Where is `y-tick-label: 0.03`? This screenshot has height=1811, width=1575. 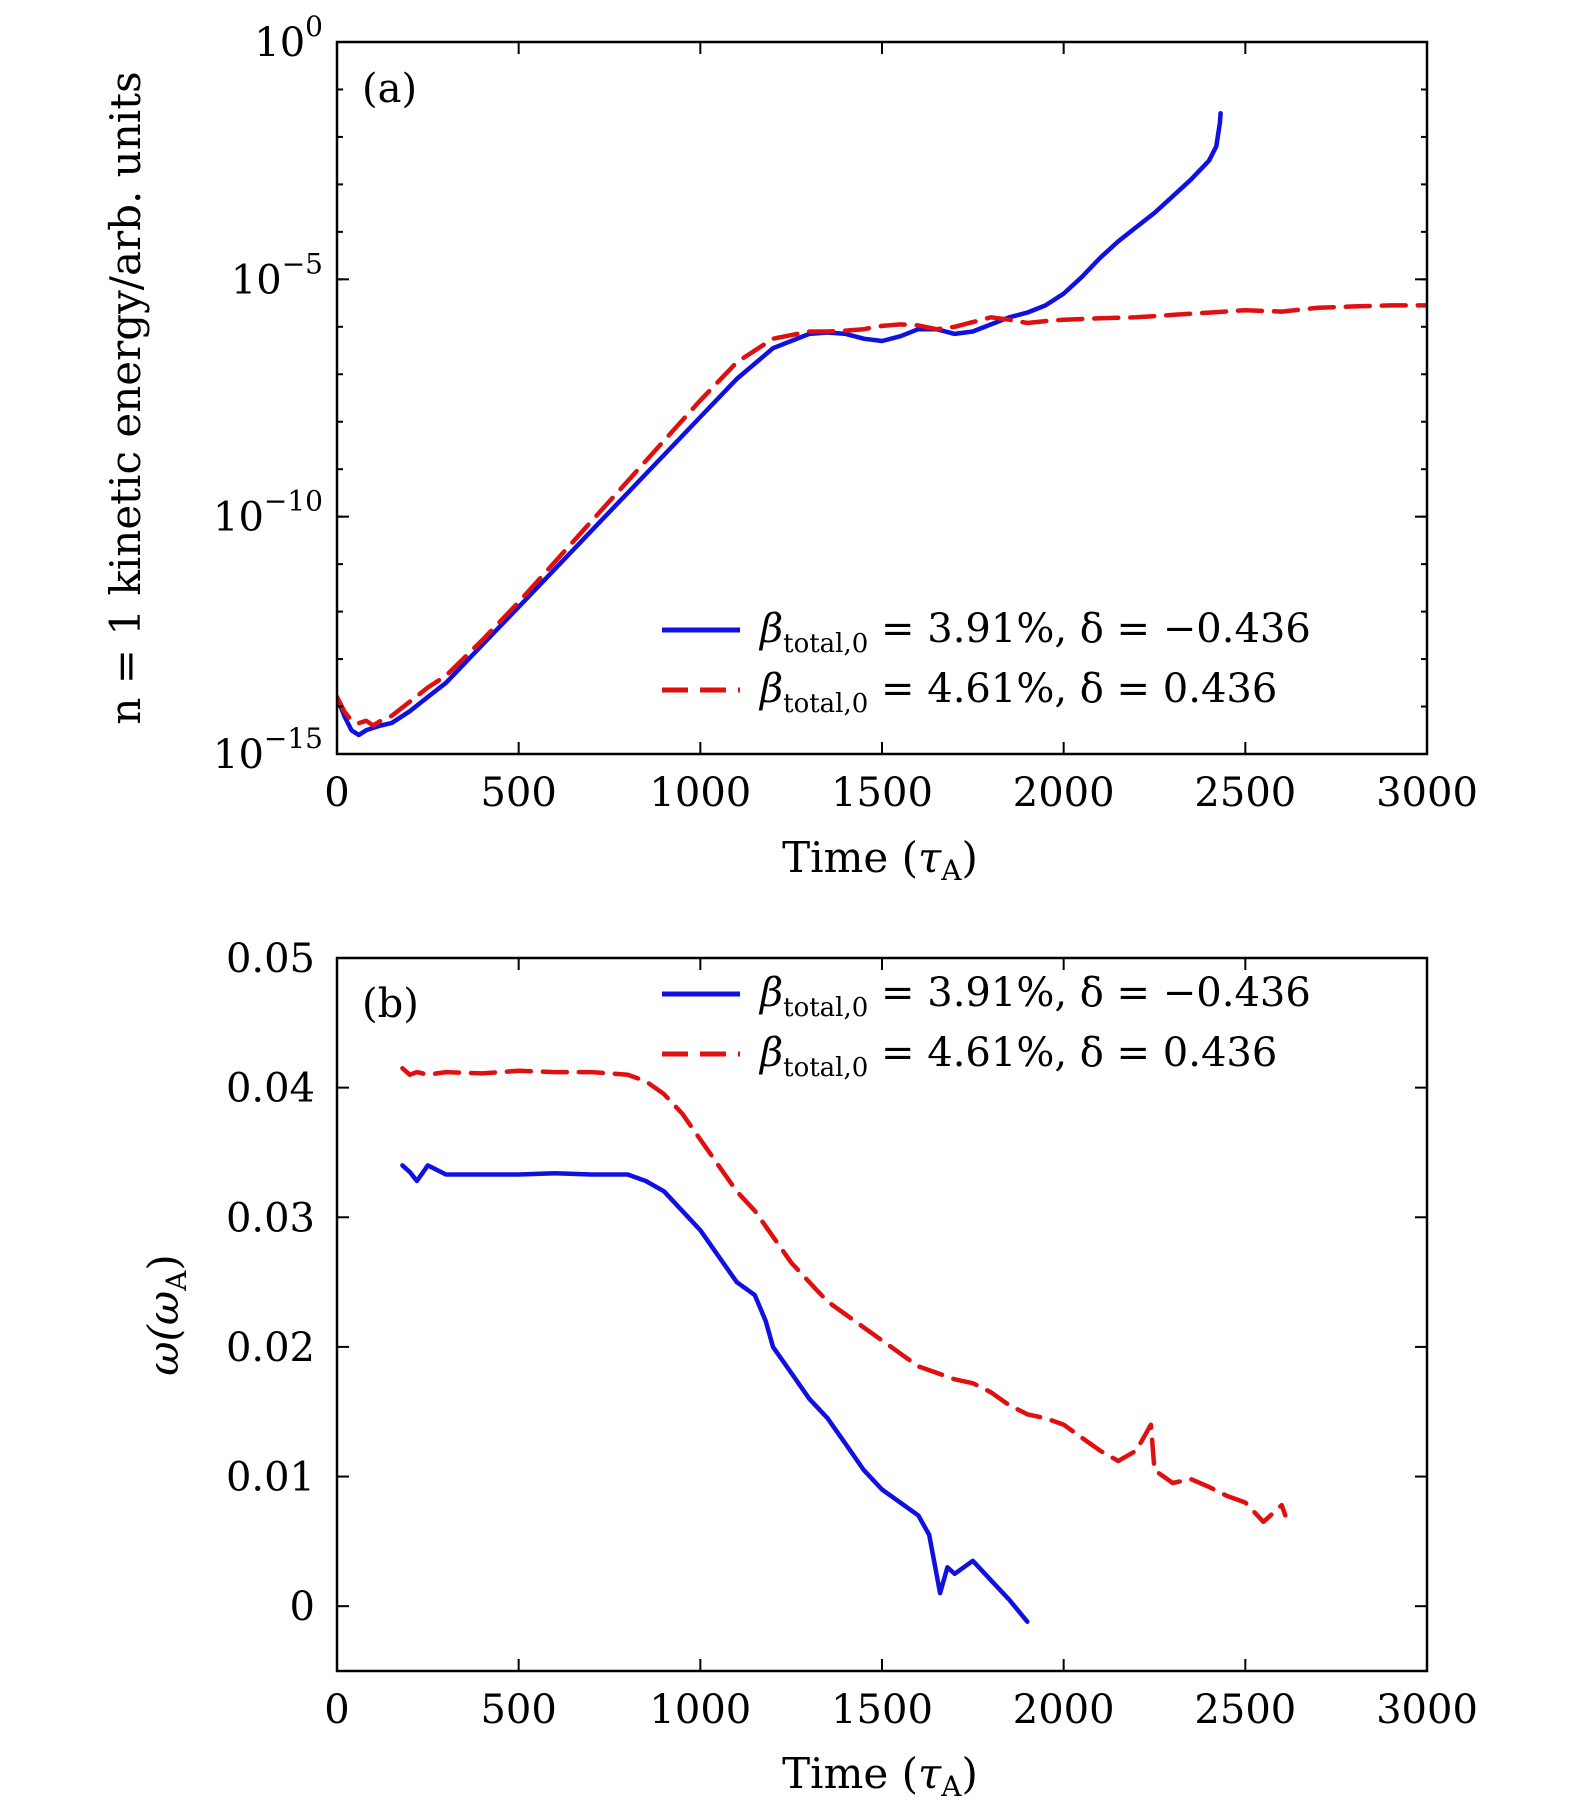 y-tick-label: 0.03 is located at coordinates (270, 1218).